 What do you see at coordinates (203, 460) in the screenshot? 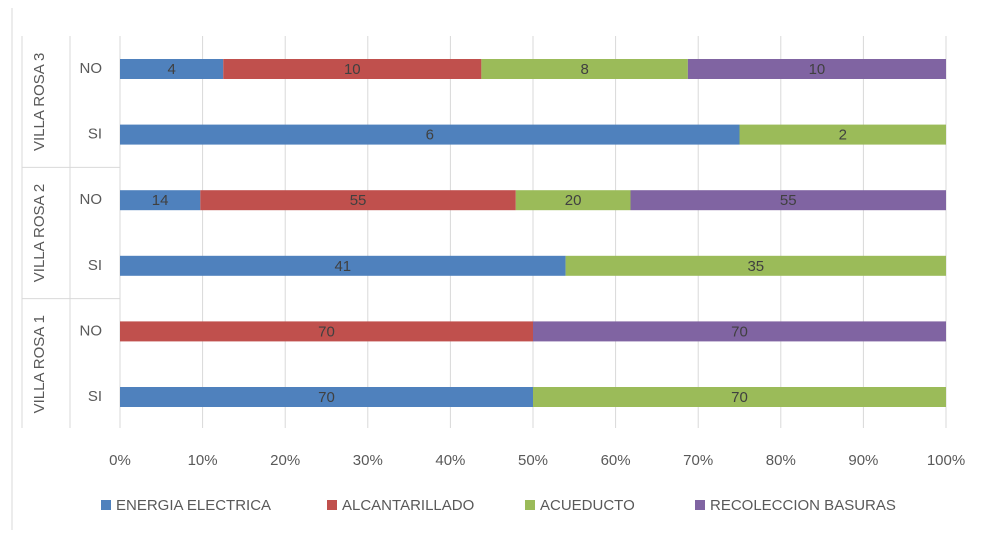
I see `x-tick-label: 10%` at bounding box center [203, 460].